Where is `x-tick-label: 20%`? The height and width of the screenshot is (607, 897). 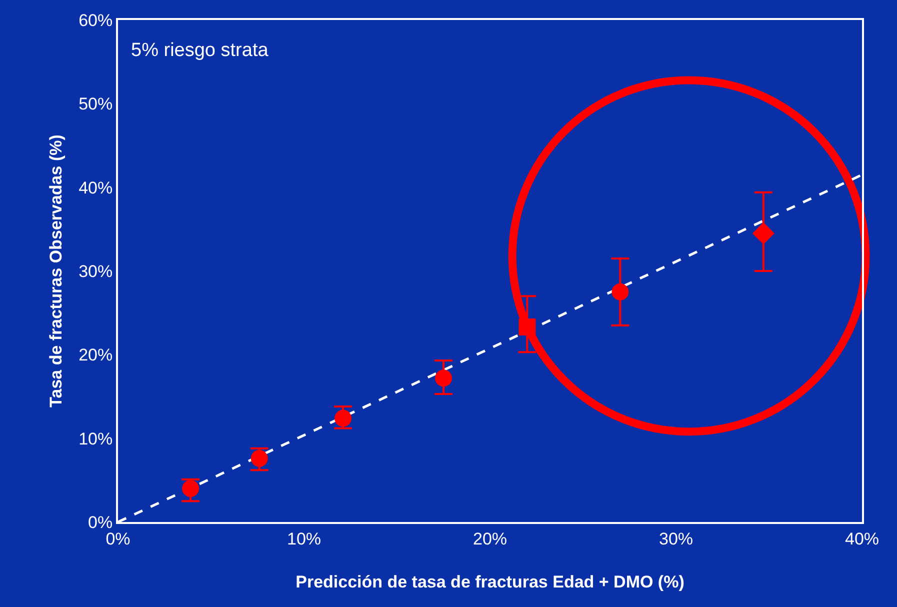
x-tick-label: 20% is located at coordinates (490, 538).